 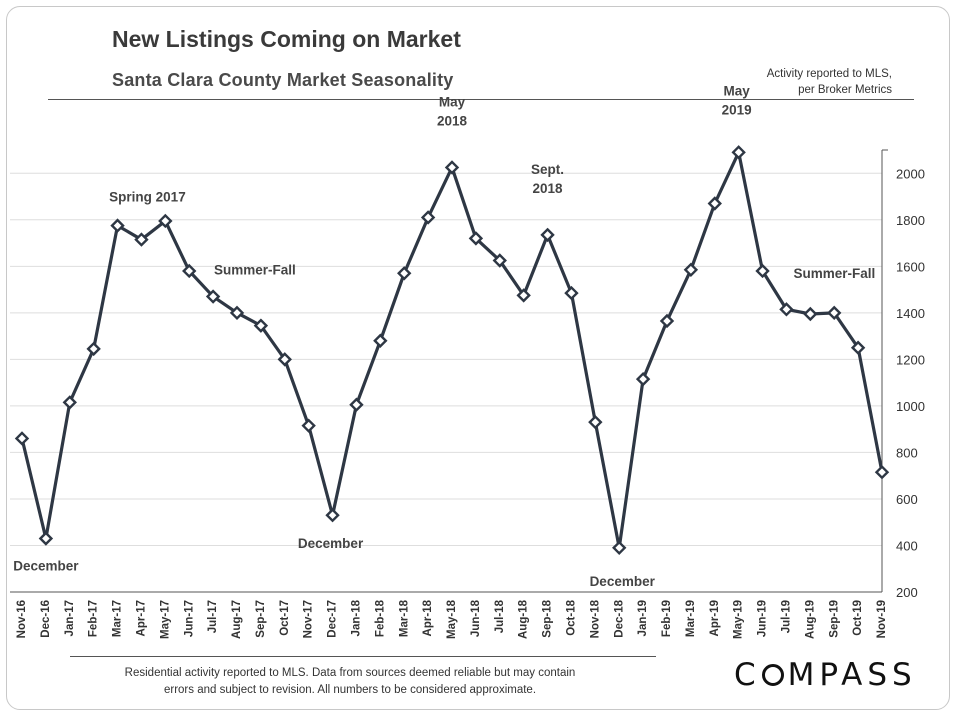 What do you see at coordinates (524, 619) in the screenshot?
I see `x-tick-label: Aug-18` at bounding box center [524, 619].